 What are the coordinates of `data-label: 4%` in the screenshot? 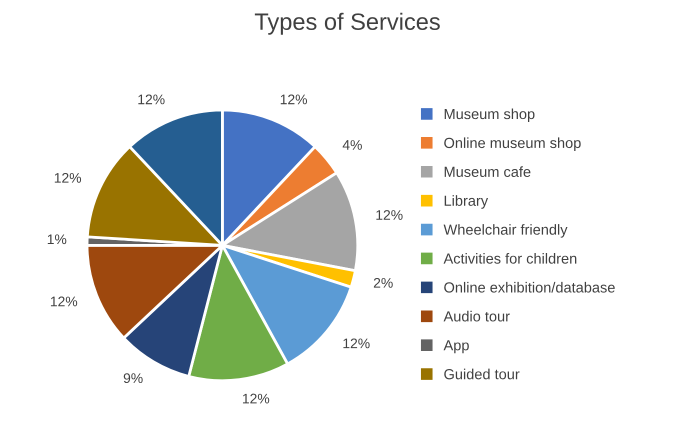 It's located at (352, 145).